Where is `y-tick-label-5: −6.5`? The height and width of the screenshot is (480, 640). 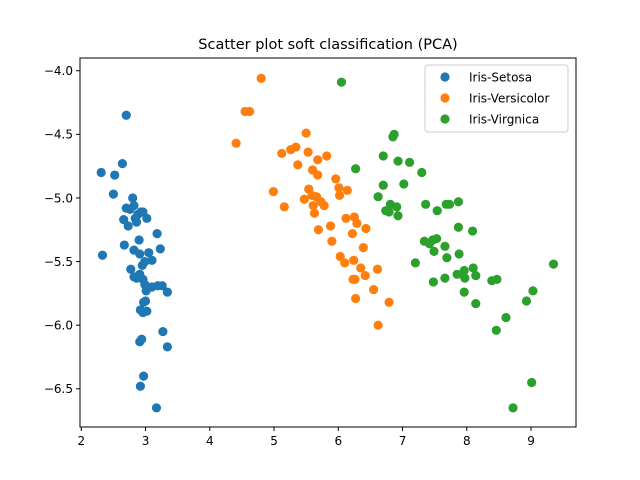
y-tick-label-5: −6.5 is located at coordinates (58, 389).